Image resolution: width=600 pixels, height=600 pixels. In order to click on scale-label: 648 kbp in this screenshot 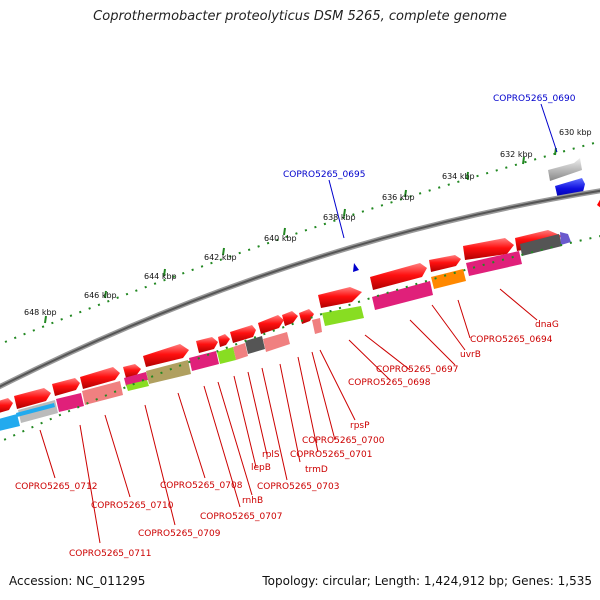, I will do `click(40, 312)`.